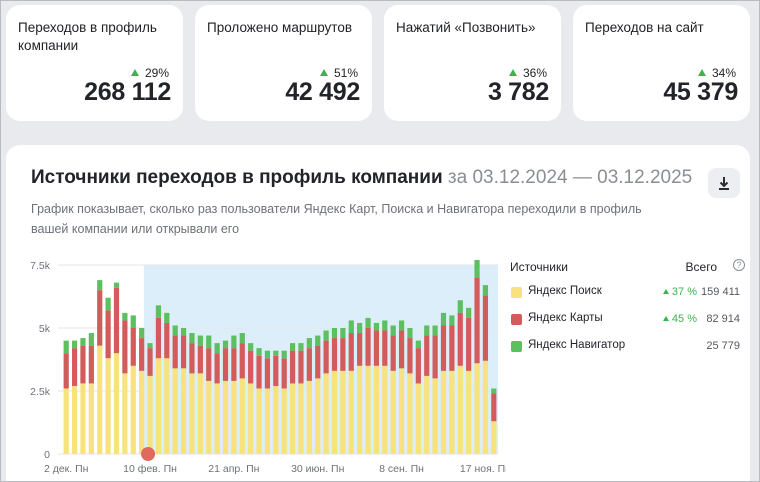 This screenshot has height=482, width=760. What do you see at coordinates (401, 469) in the screenshot?
I see `x-tick-label: 8 сен. Пн` at bounding box center [401, 469].